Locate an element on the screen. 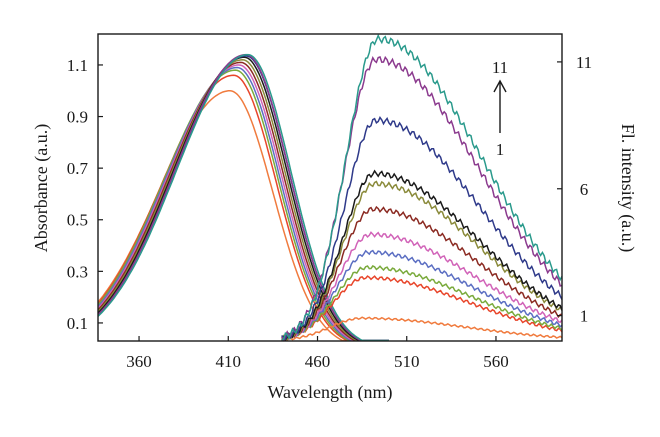 The image size is (660, 437). y-left-tick-label: 0.5 is located at coordinates (77, 220).